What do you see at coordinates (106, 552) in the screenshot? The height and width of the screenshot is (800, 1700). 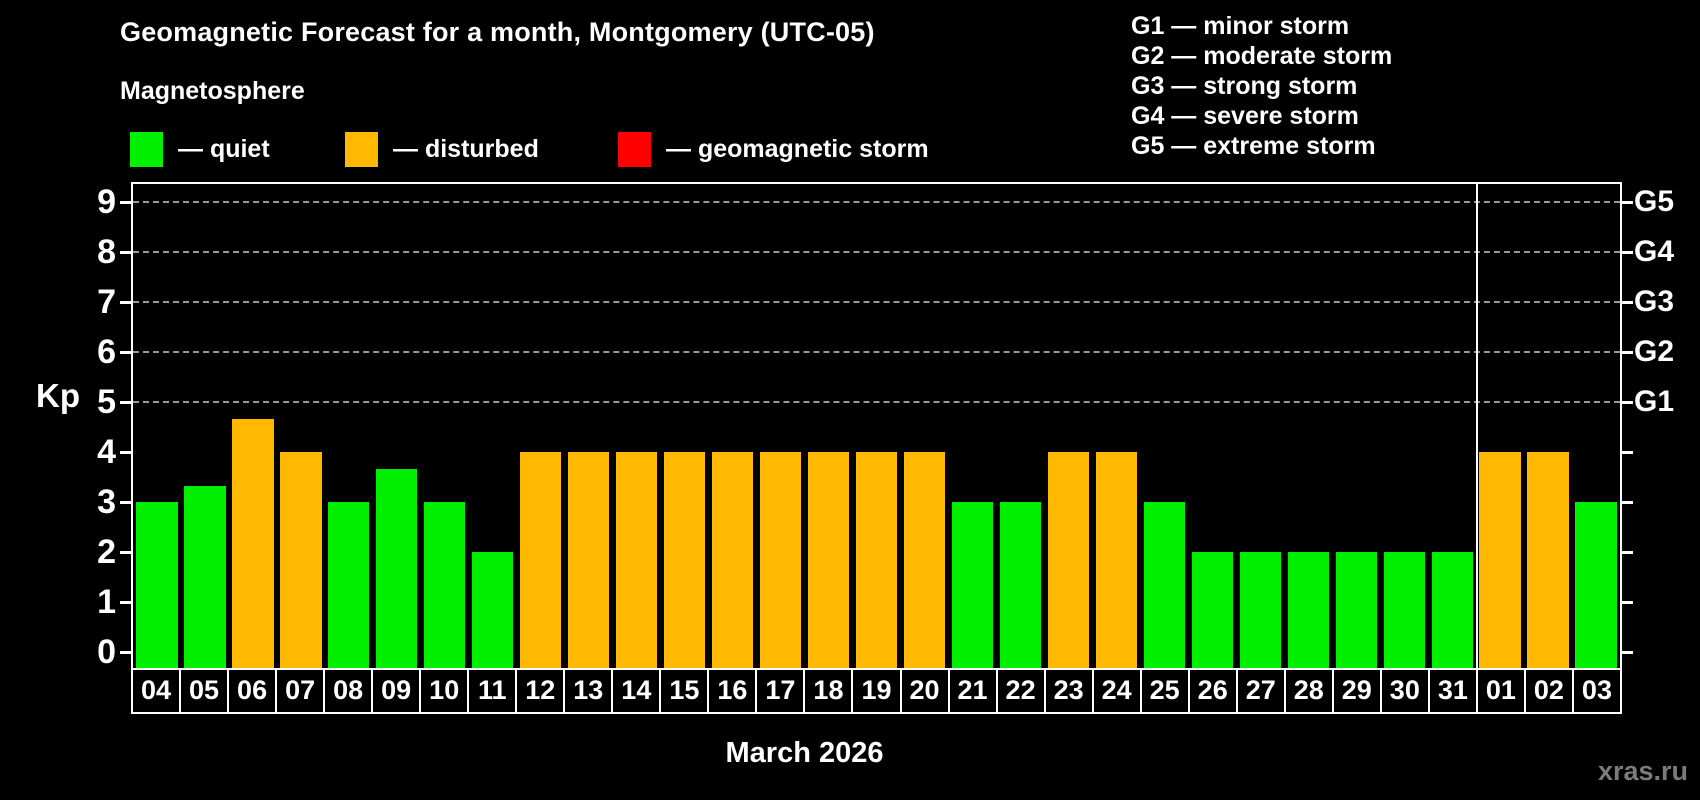 I see `y-axis-label-2: 2` at bounding box center [106, 552].